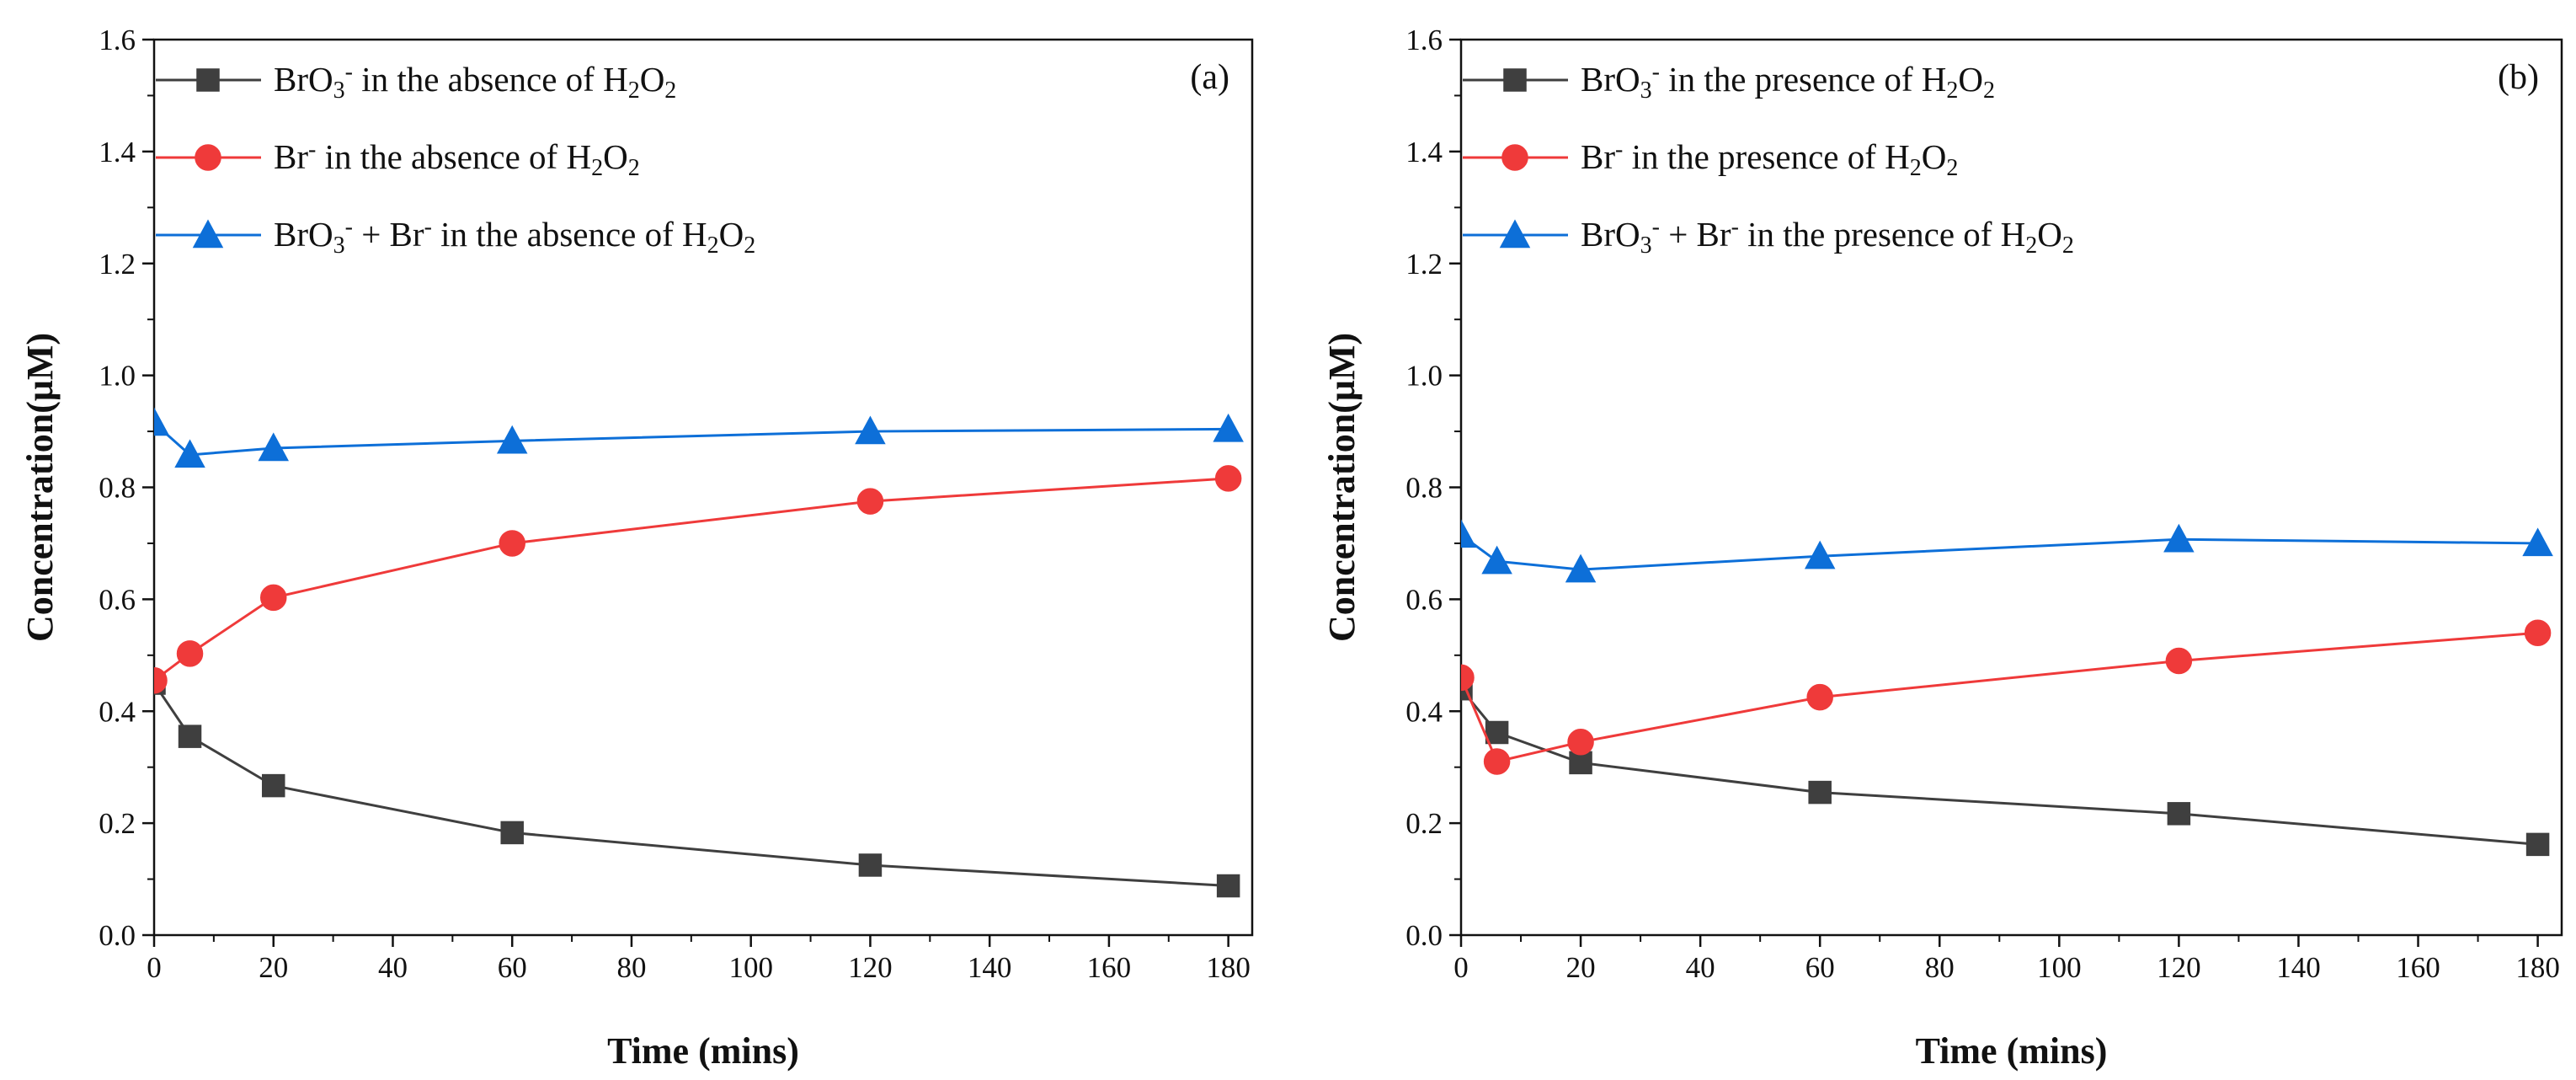 The image size is (2576, 1080). Describe the element at coordinates (1788, 81) in the screenshot. I see `legend-label: BrO3- in the presence of H2O2` at that location.